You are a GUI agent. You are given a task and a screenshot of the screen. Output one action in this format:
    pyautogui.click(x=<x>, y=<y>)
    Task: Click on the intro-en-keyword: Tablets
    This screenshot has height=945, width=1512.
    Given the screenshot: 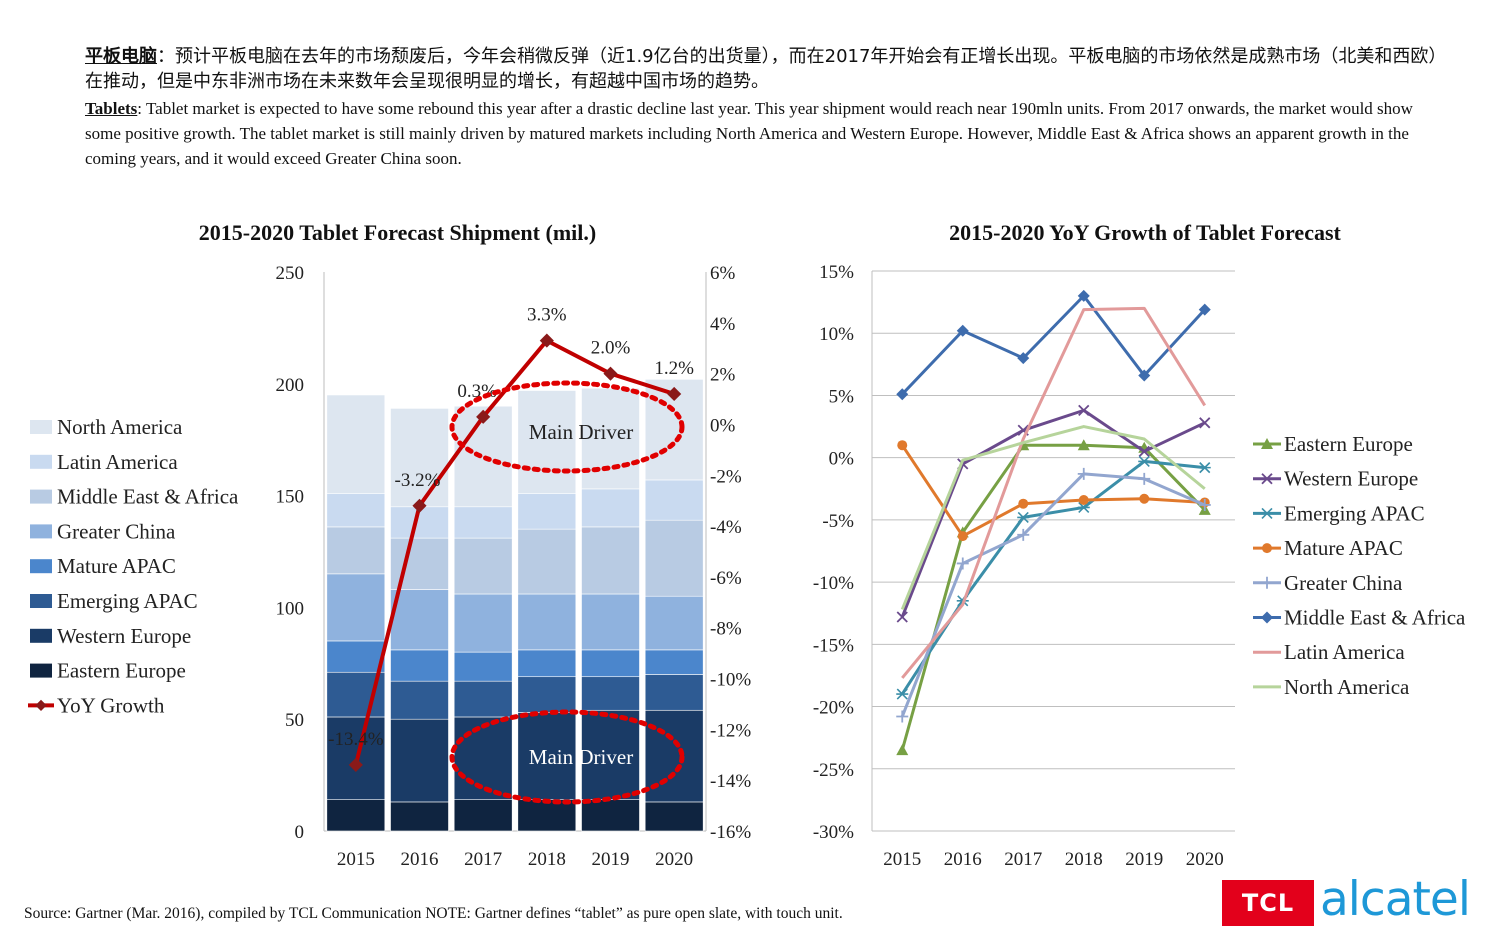 What is the action you would take?
    pyautogui.click(x=111, y=108)
    